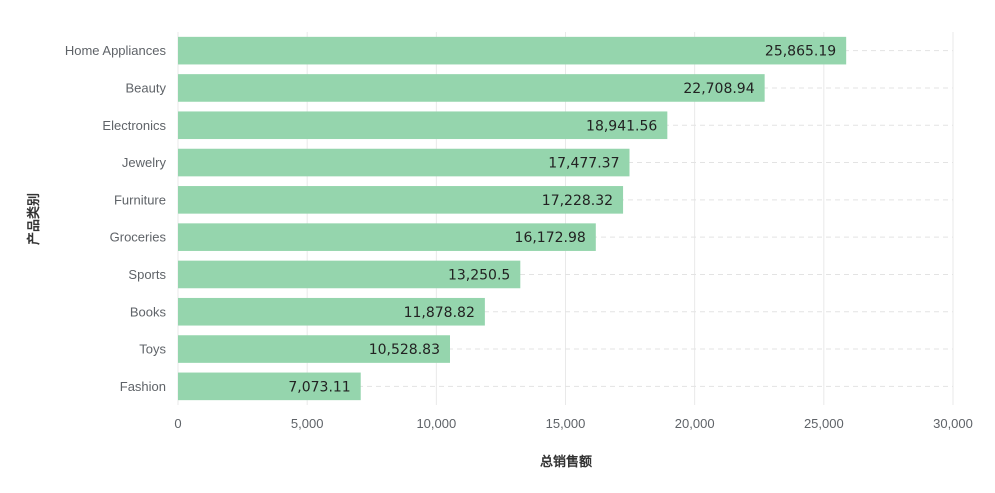 Image resolution: width=995 pixels, height=493 pixels. What do you see at coordinates (177, 423) in the screenshot?
I see `x-tick-label: 0` at bounding box center [177, 423].